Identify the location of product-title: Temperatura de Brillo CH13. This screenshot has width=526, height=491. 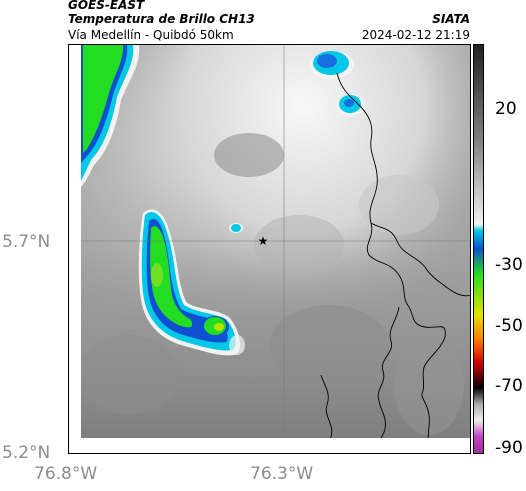
(161, 19).